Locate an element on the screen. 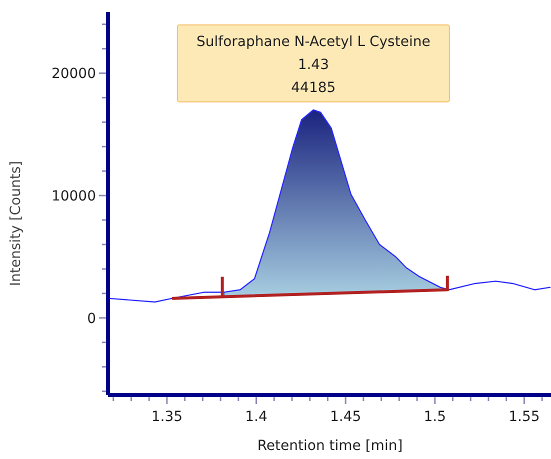  y-tick-label: 10000 is located at coordinates (73, 196).